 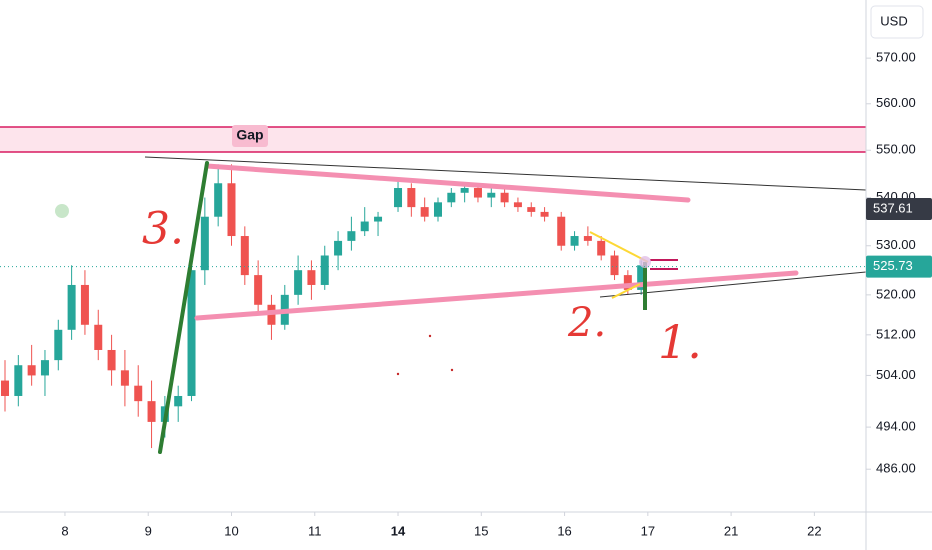 I want to click on marker-price-label: 537.61, so click(x=893, y=207).